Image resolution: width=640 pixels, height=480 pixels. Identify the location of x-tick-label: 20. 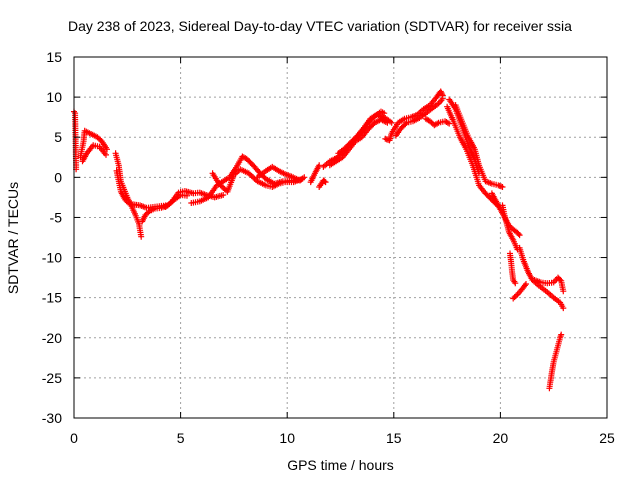
(501, 438).